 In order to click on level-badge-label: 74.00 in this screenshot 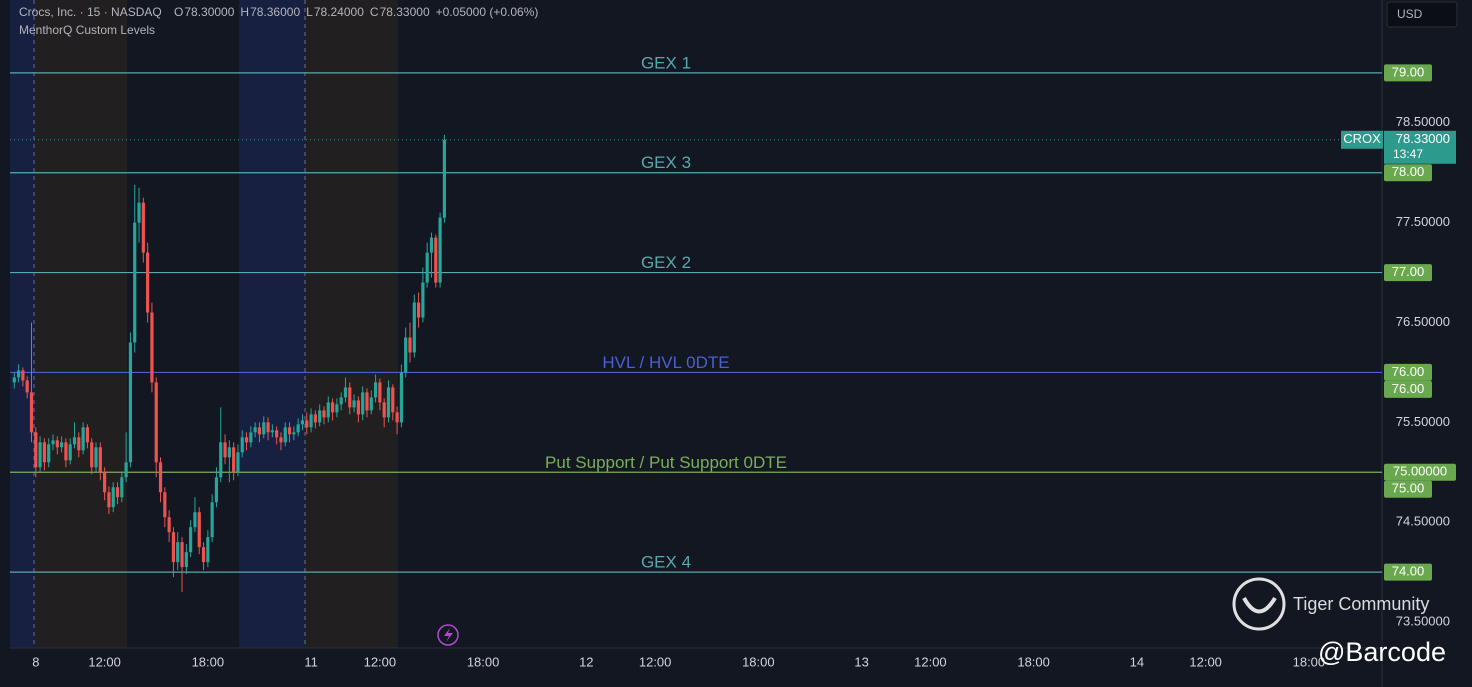, I will do `click(1408, 571)`.